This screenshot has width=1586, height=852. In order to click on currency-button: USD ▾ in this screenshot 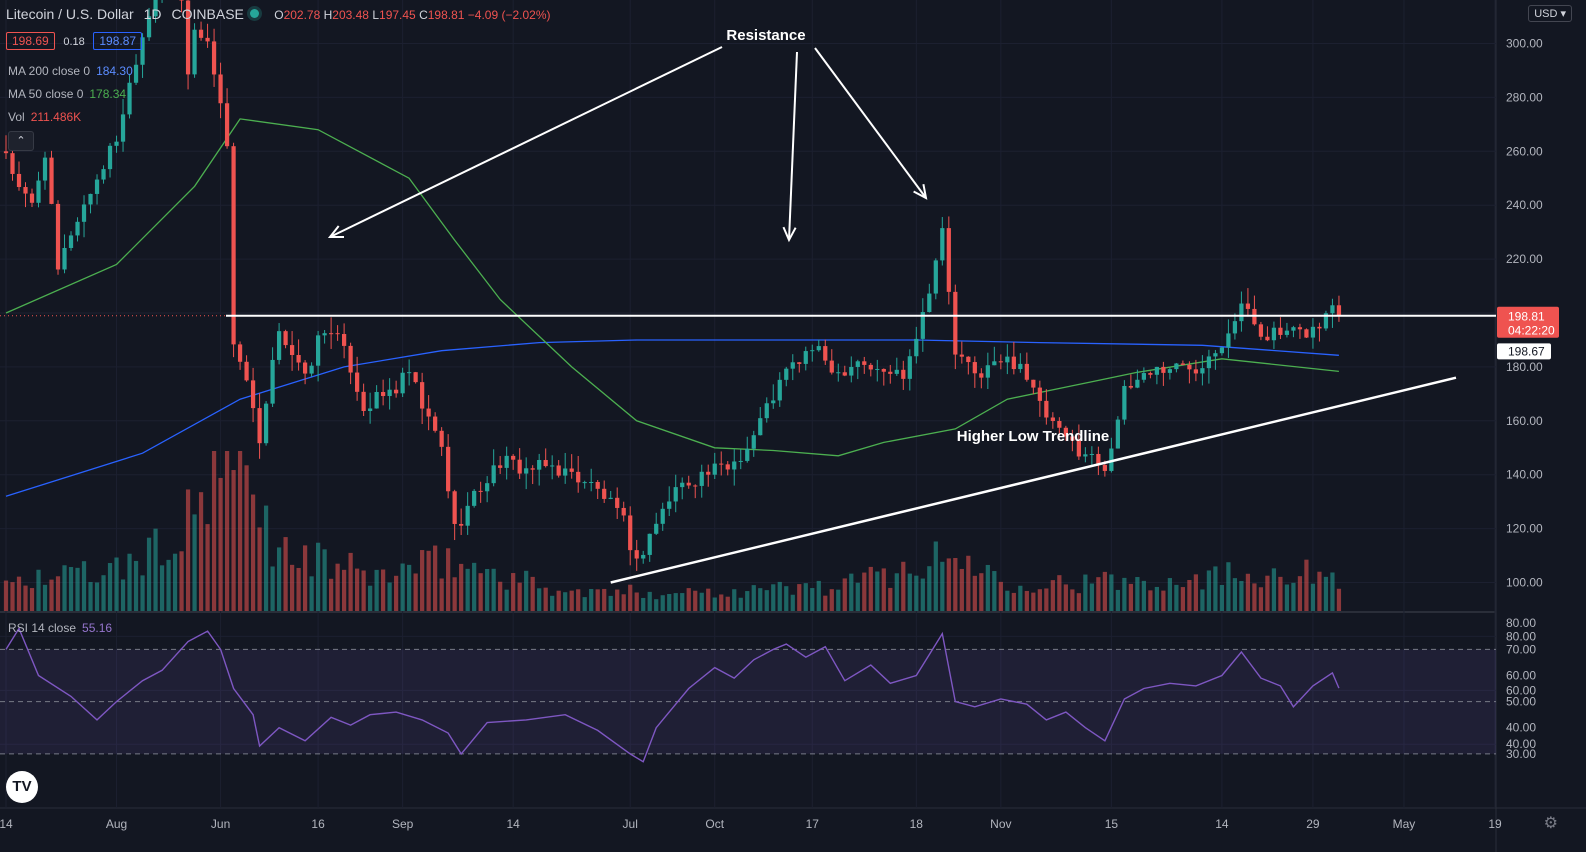, I will do `click(1550, 13)`.